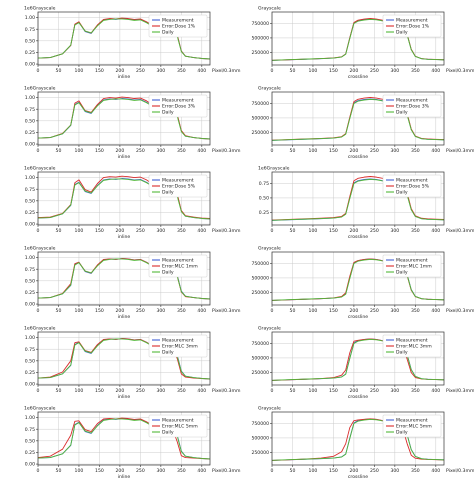 This screenshot has height=483, width=474. Describe the element at coordinates (260, 119) in the screenshot. I see `y-tick-label: 500000` at that location.